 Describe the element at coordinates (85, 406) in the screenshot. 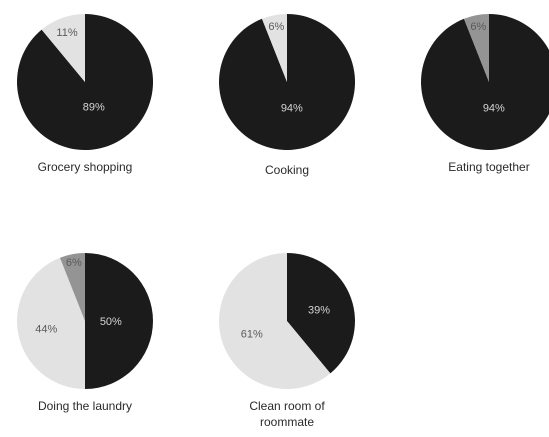

I see `pie-caption: Doing the laundry` at that location.